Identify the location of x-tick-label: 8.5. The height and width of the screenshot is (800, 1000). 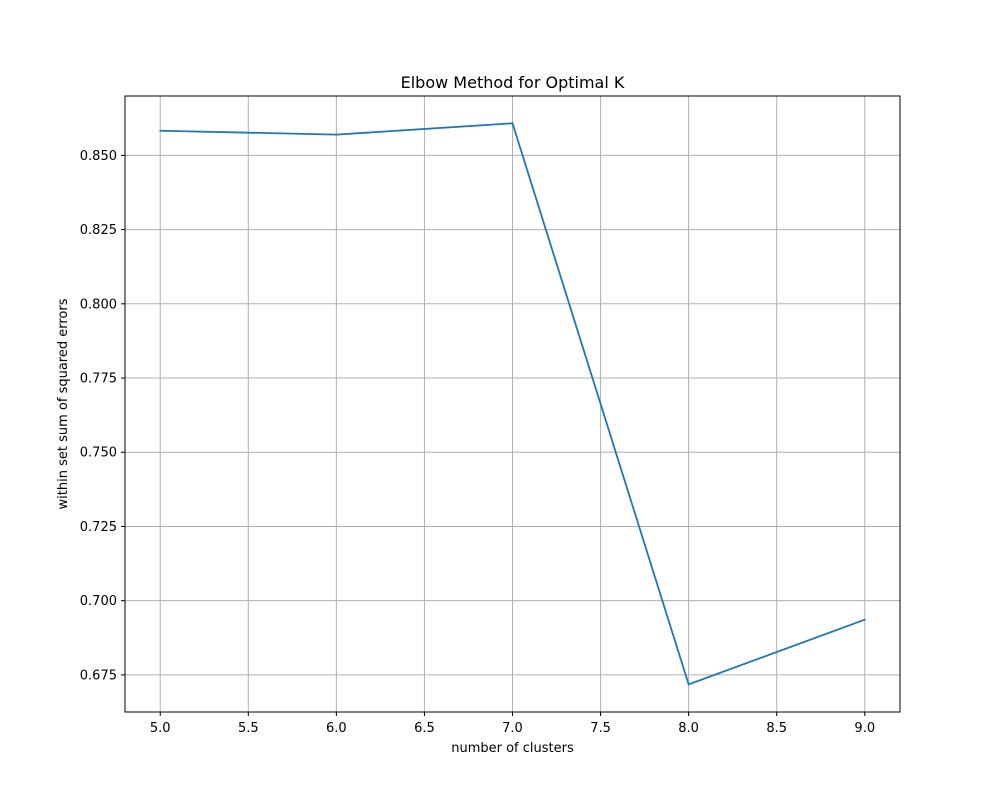
(776, 728).